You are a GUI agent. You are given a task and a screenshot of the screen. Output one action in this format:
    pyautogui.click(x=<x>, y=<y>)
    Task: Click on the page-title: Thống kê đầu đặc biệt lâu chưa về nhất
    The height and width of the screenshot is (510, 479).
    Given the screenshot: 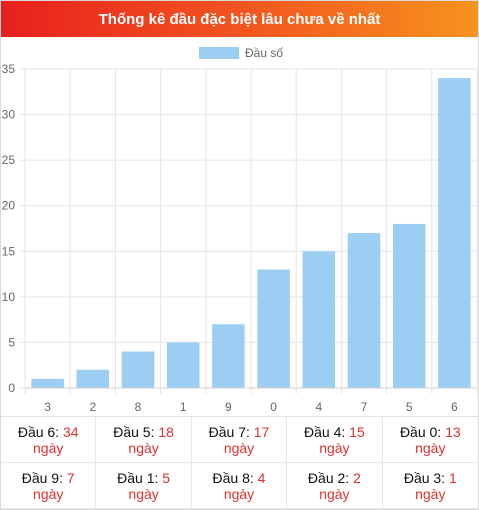 What is the action you would take?
    pyautogui.click(x=239, y=19)
    